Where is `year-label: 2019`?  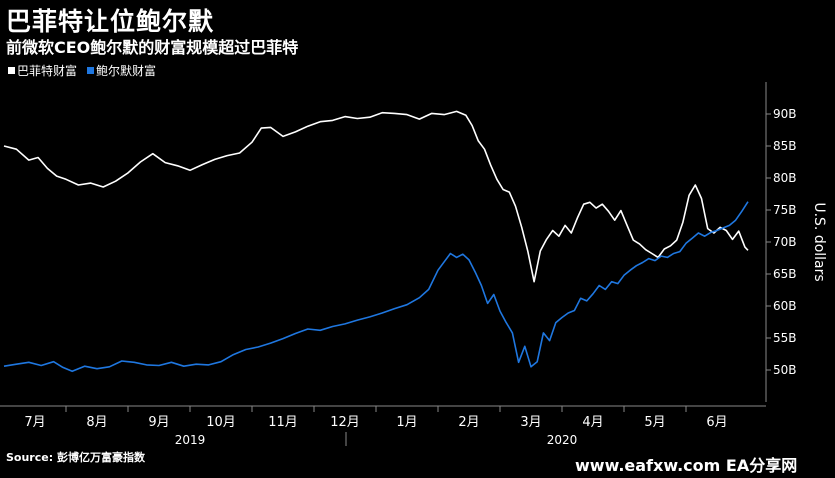
year-label: 2019 is located at coordinates (190, 440).